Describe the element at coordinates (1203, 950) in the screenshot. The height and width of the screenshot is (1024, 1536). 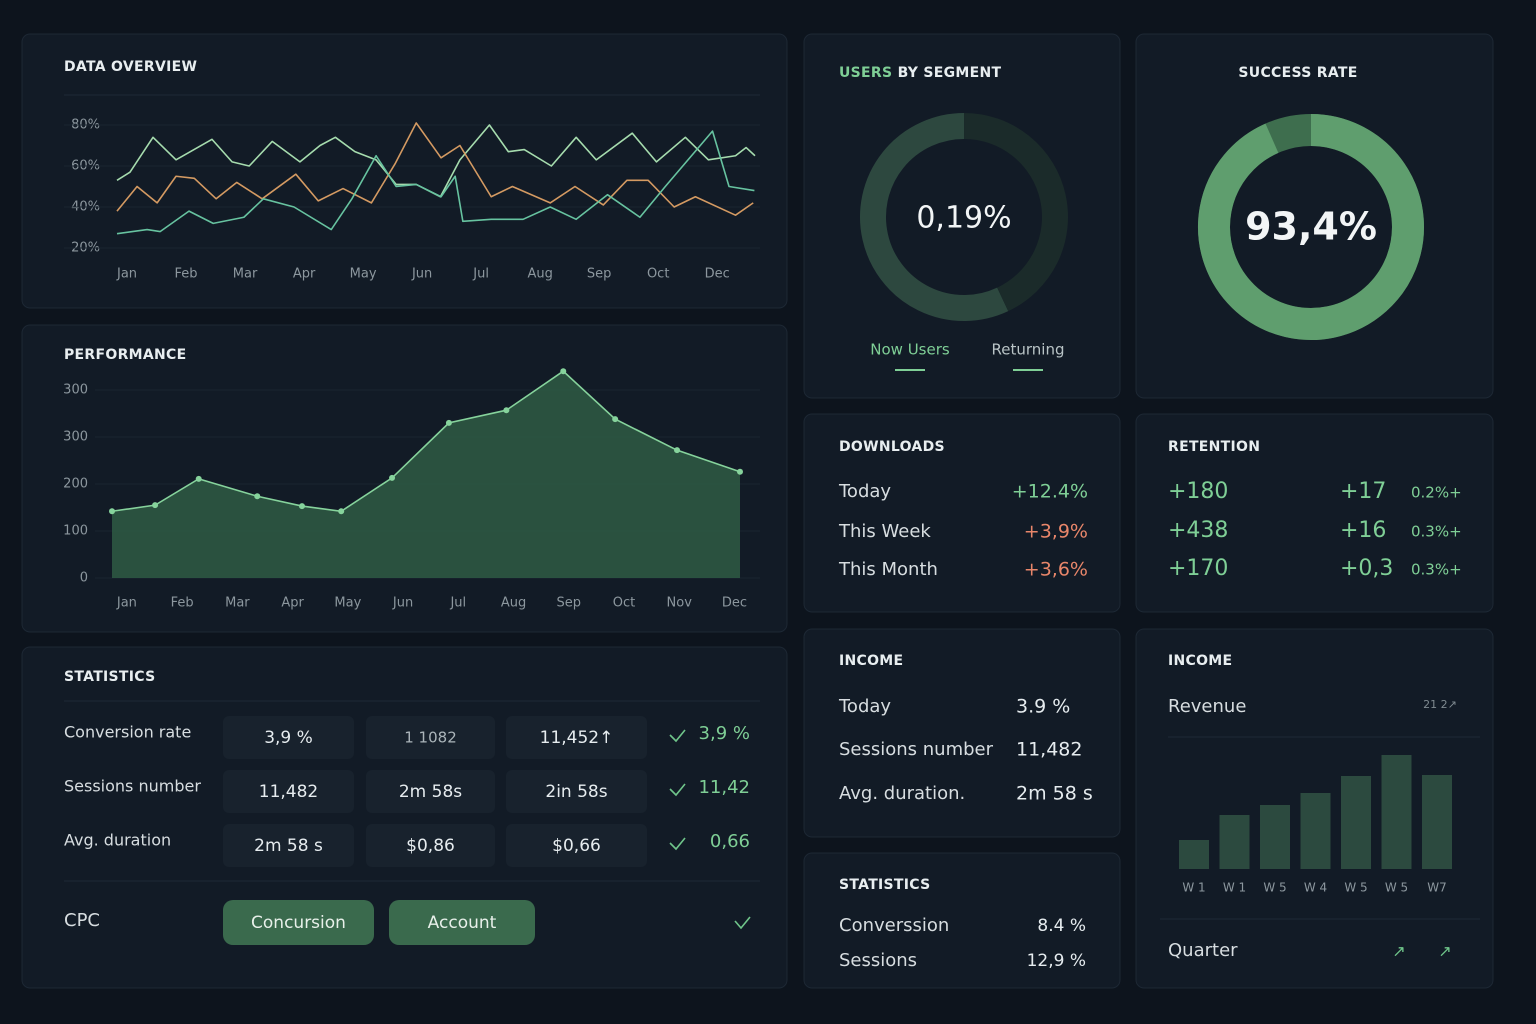
I see `footer-label: Quarter` at that location.